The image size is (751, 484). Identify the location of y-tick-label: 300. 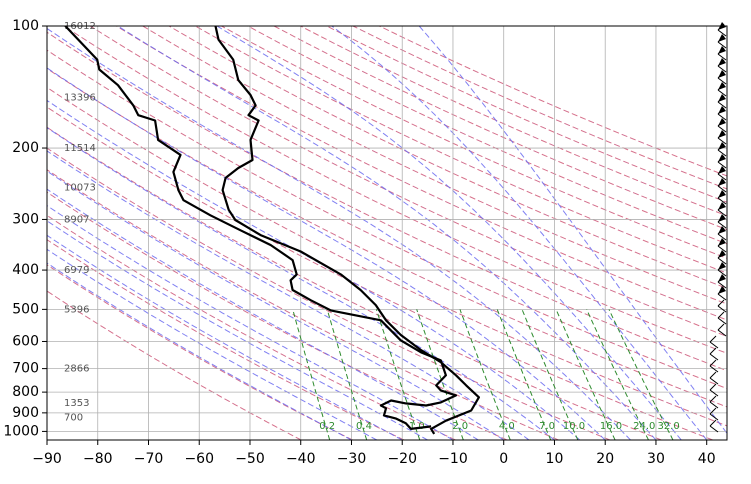
(25, 219).